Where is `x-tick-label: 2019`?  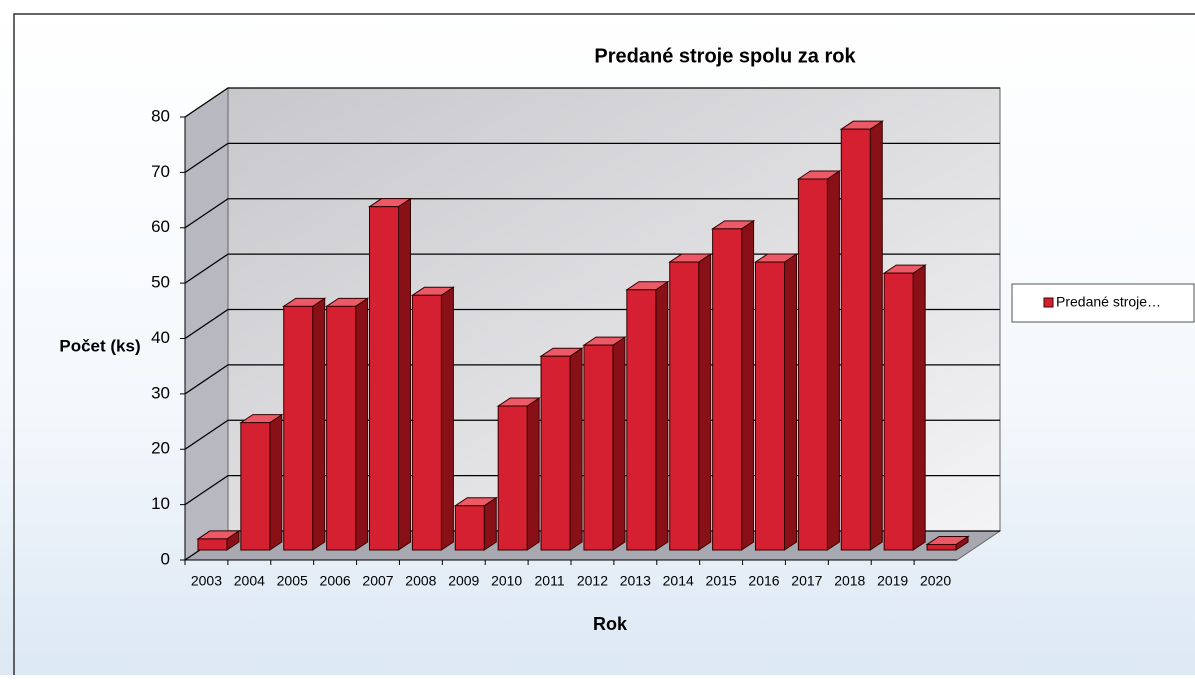
x-tick-label: 2019 is located at coordinates (892, 581).